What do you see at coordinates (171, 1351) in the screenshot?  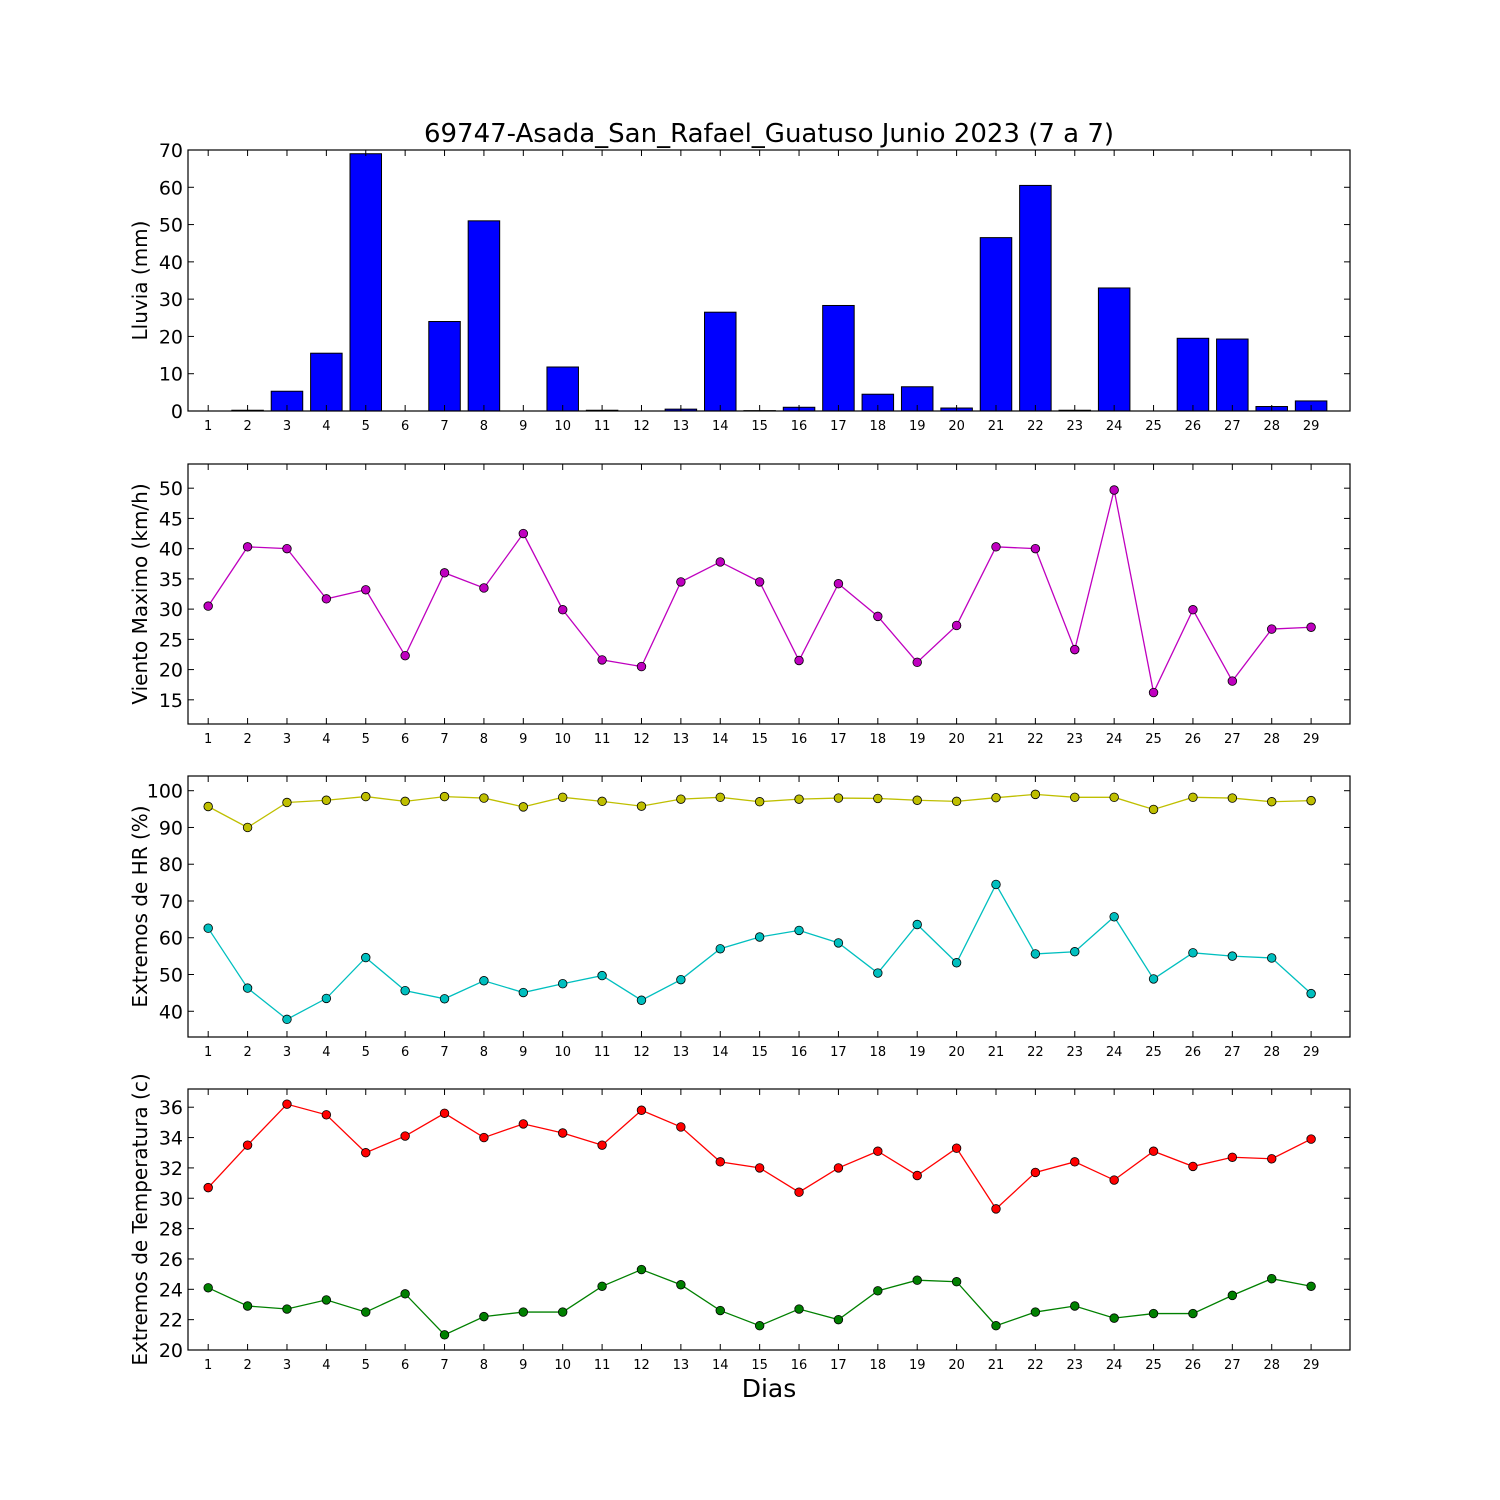 I see `y-tick-label: 20` at bounding box center [171, 1351].